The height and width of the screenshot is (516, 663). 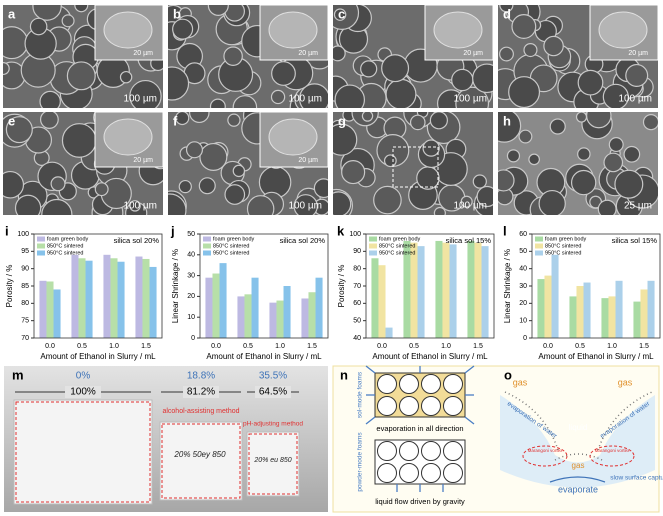 I want to click on y-tick-label: 20, so click(x=191, y=296).